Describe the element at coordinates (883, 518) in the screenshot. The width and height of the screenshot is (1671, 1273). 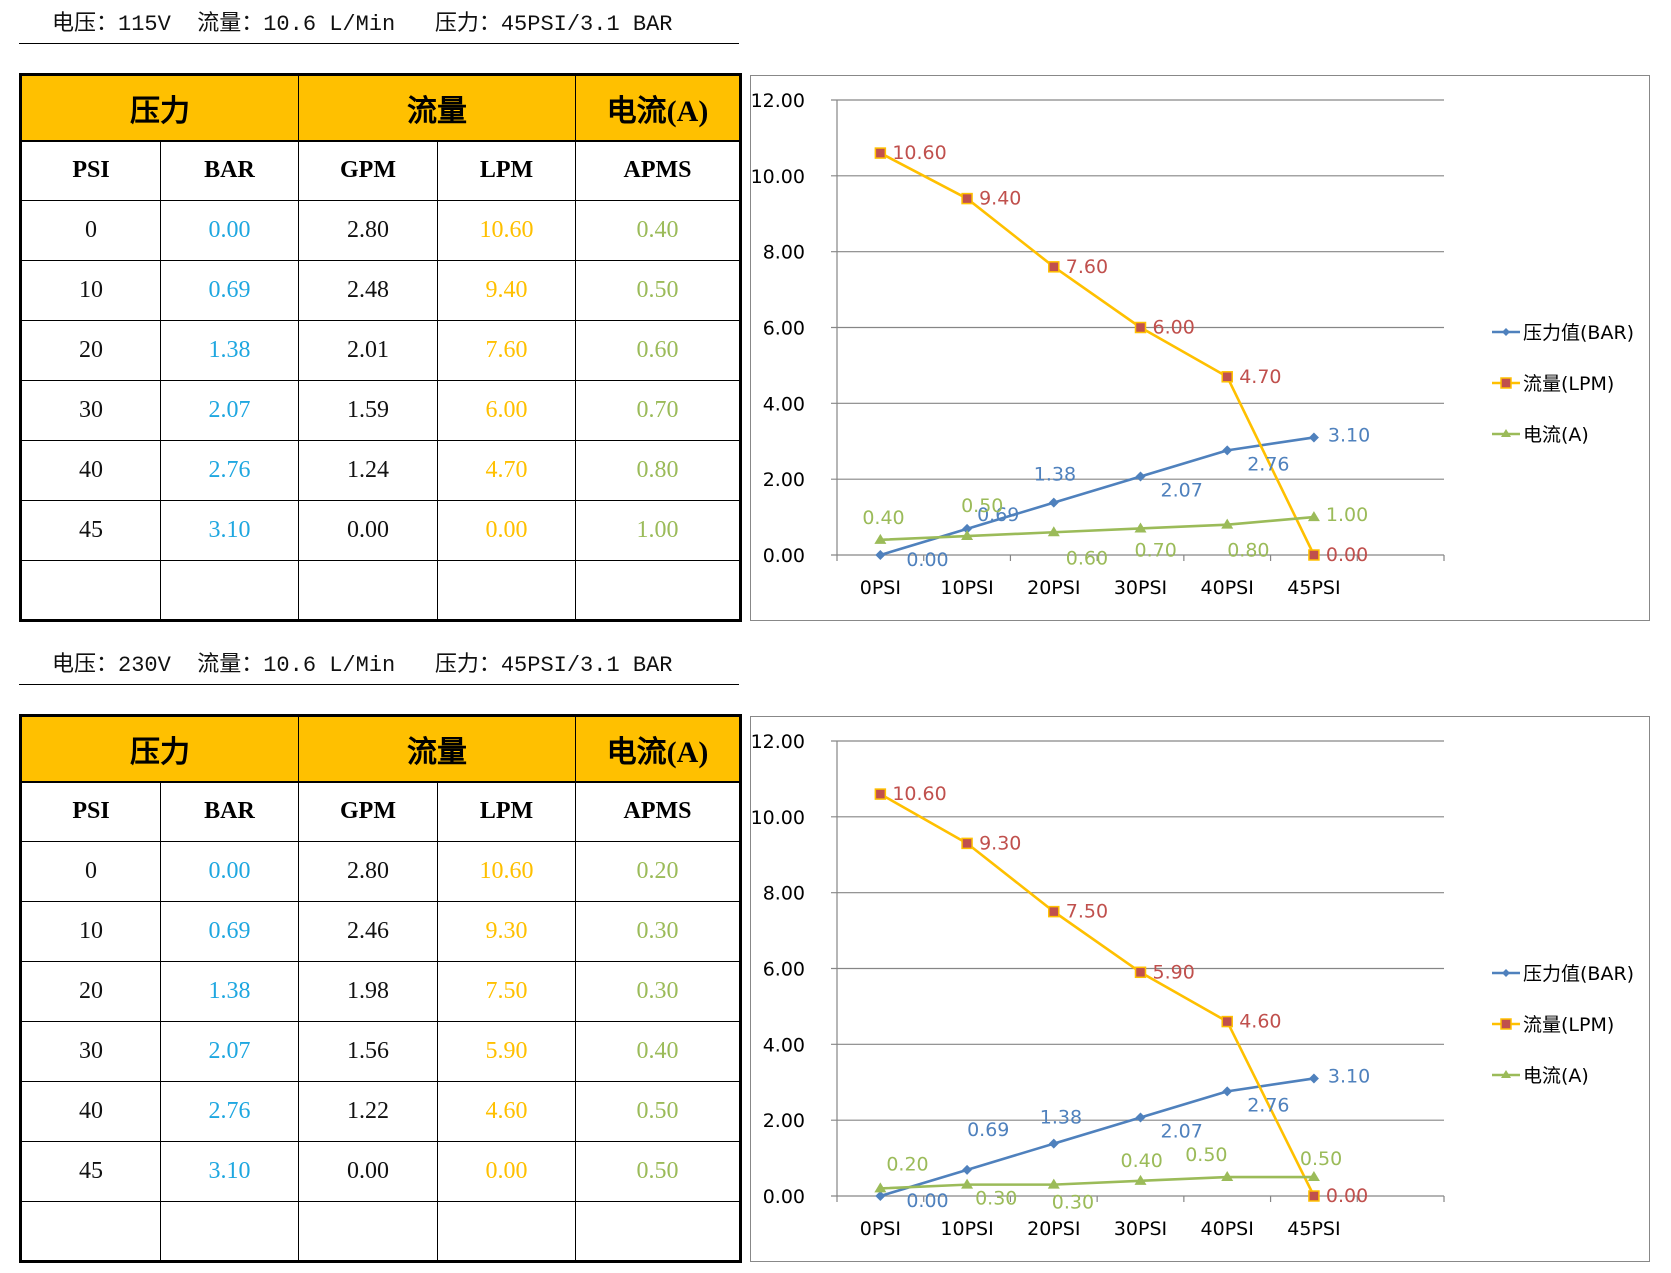
I see `data-label: 0.40` at that location.